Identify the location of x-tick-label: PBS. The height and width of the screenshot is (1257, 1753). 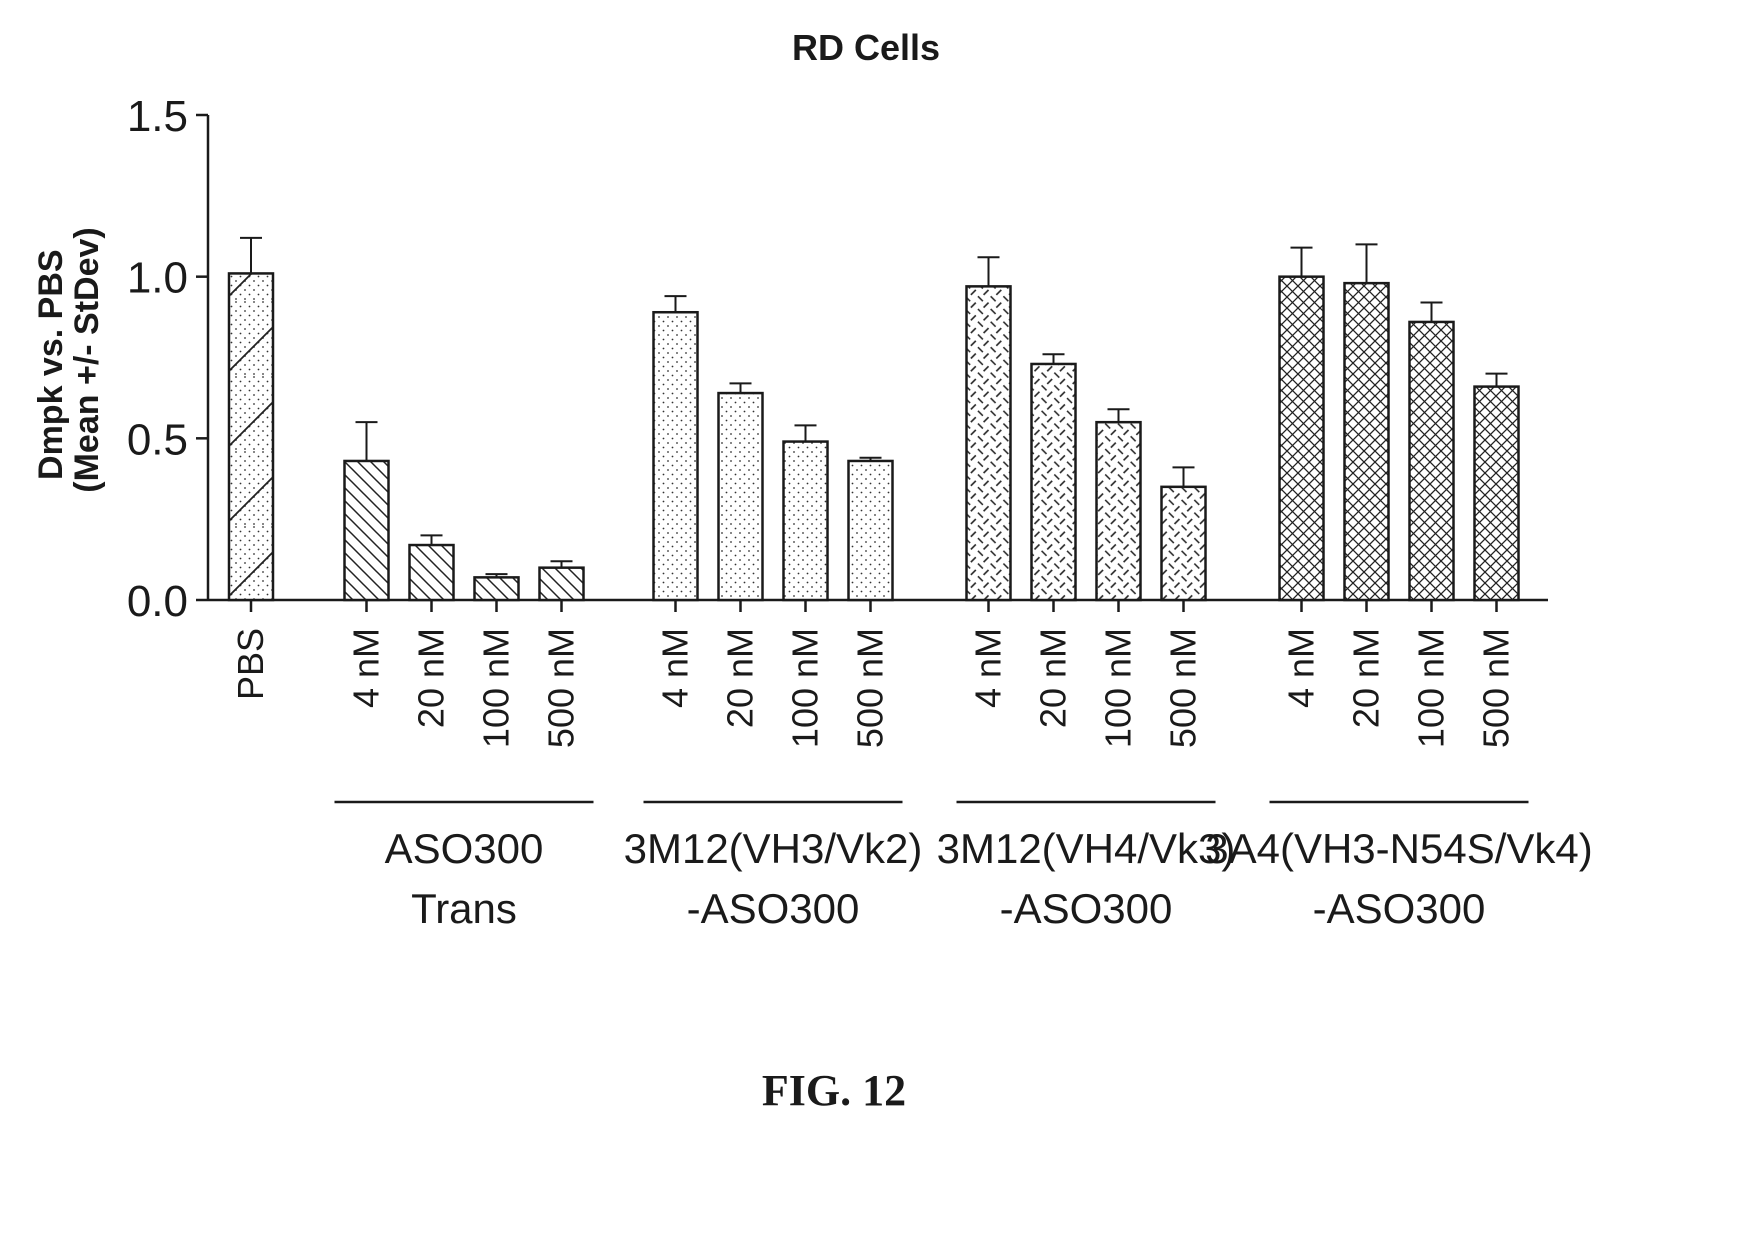
(250, 664).